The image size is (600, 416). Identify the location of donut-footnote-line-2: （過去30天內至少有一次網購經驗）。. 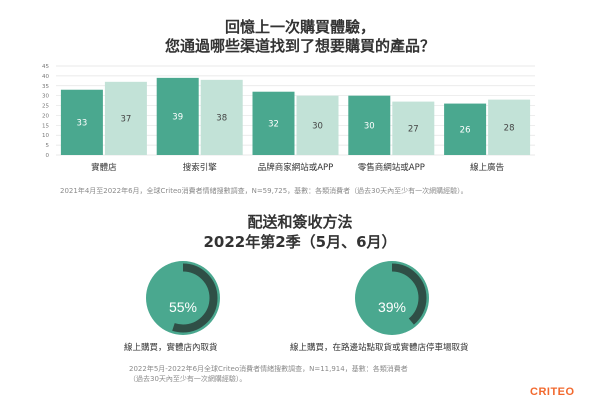
(188, 379).